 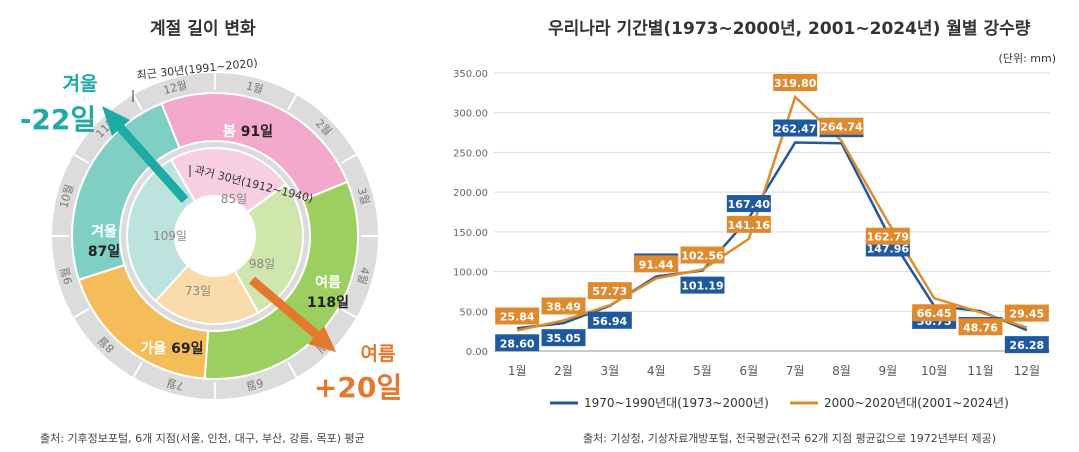 I want to click on series-1973-2000-data-label: 147.96, so click(x=888, y=248).